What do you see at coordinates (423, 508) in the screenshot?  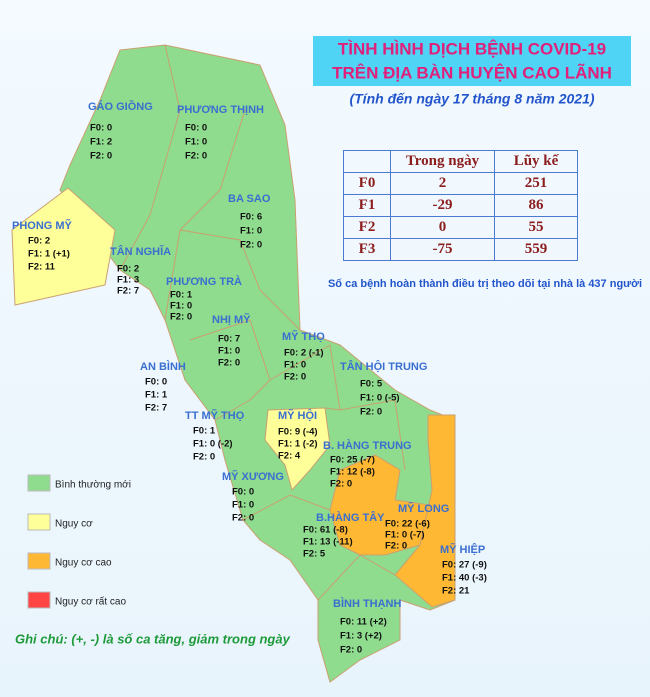 I see `region-name: MỸ LONG` at bounding box center [423, 508].